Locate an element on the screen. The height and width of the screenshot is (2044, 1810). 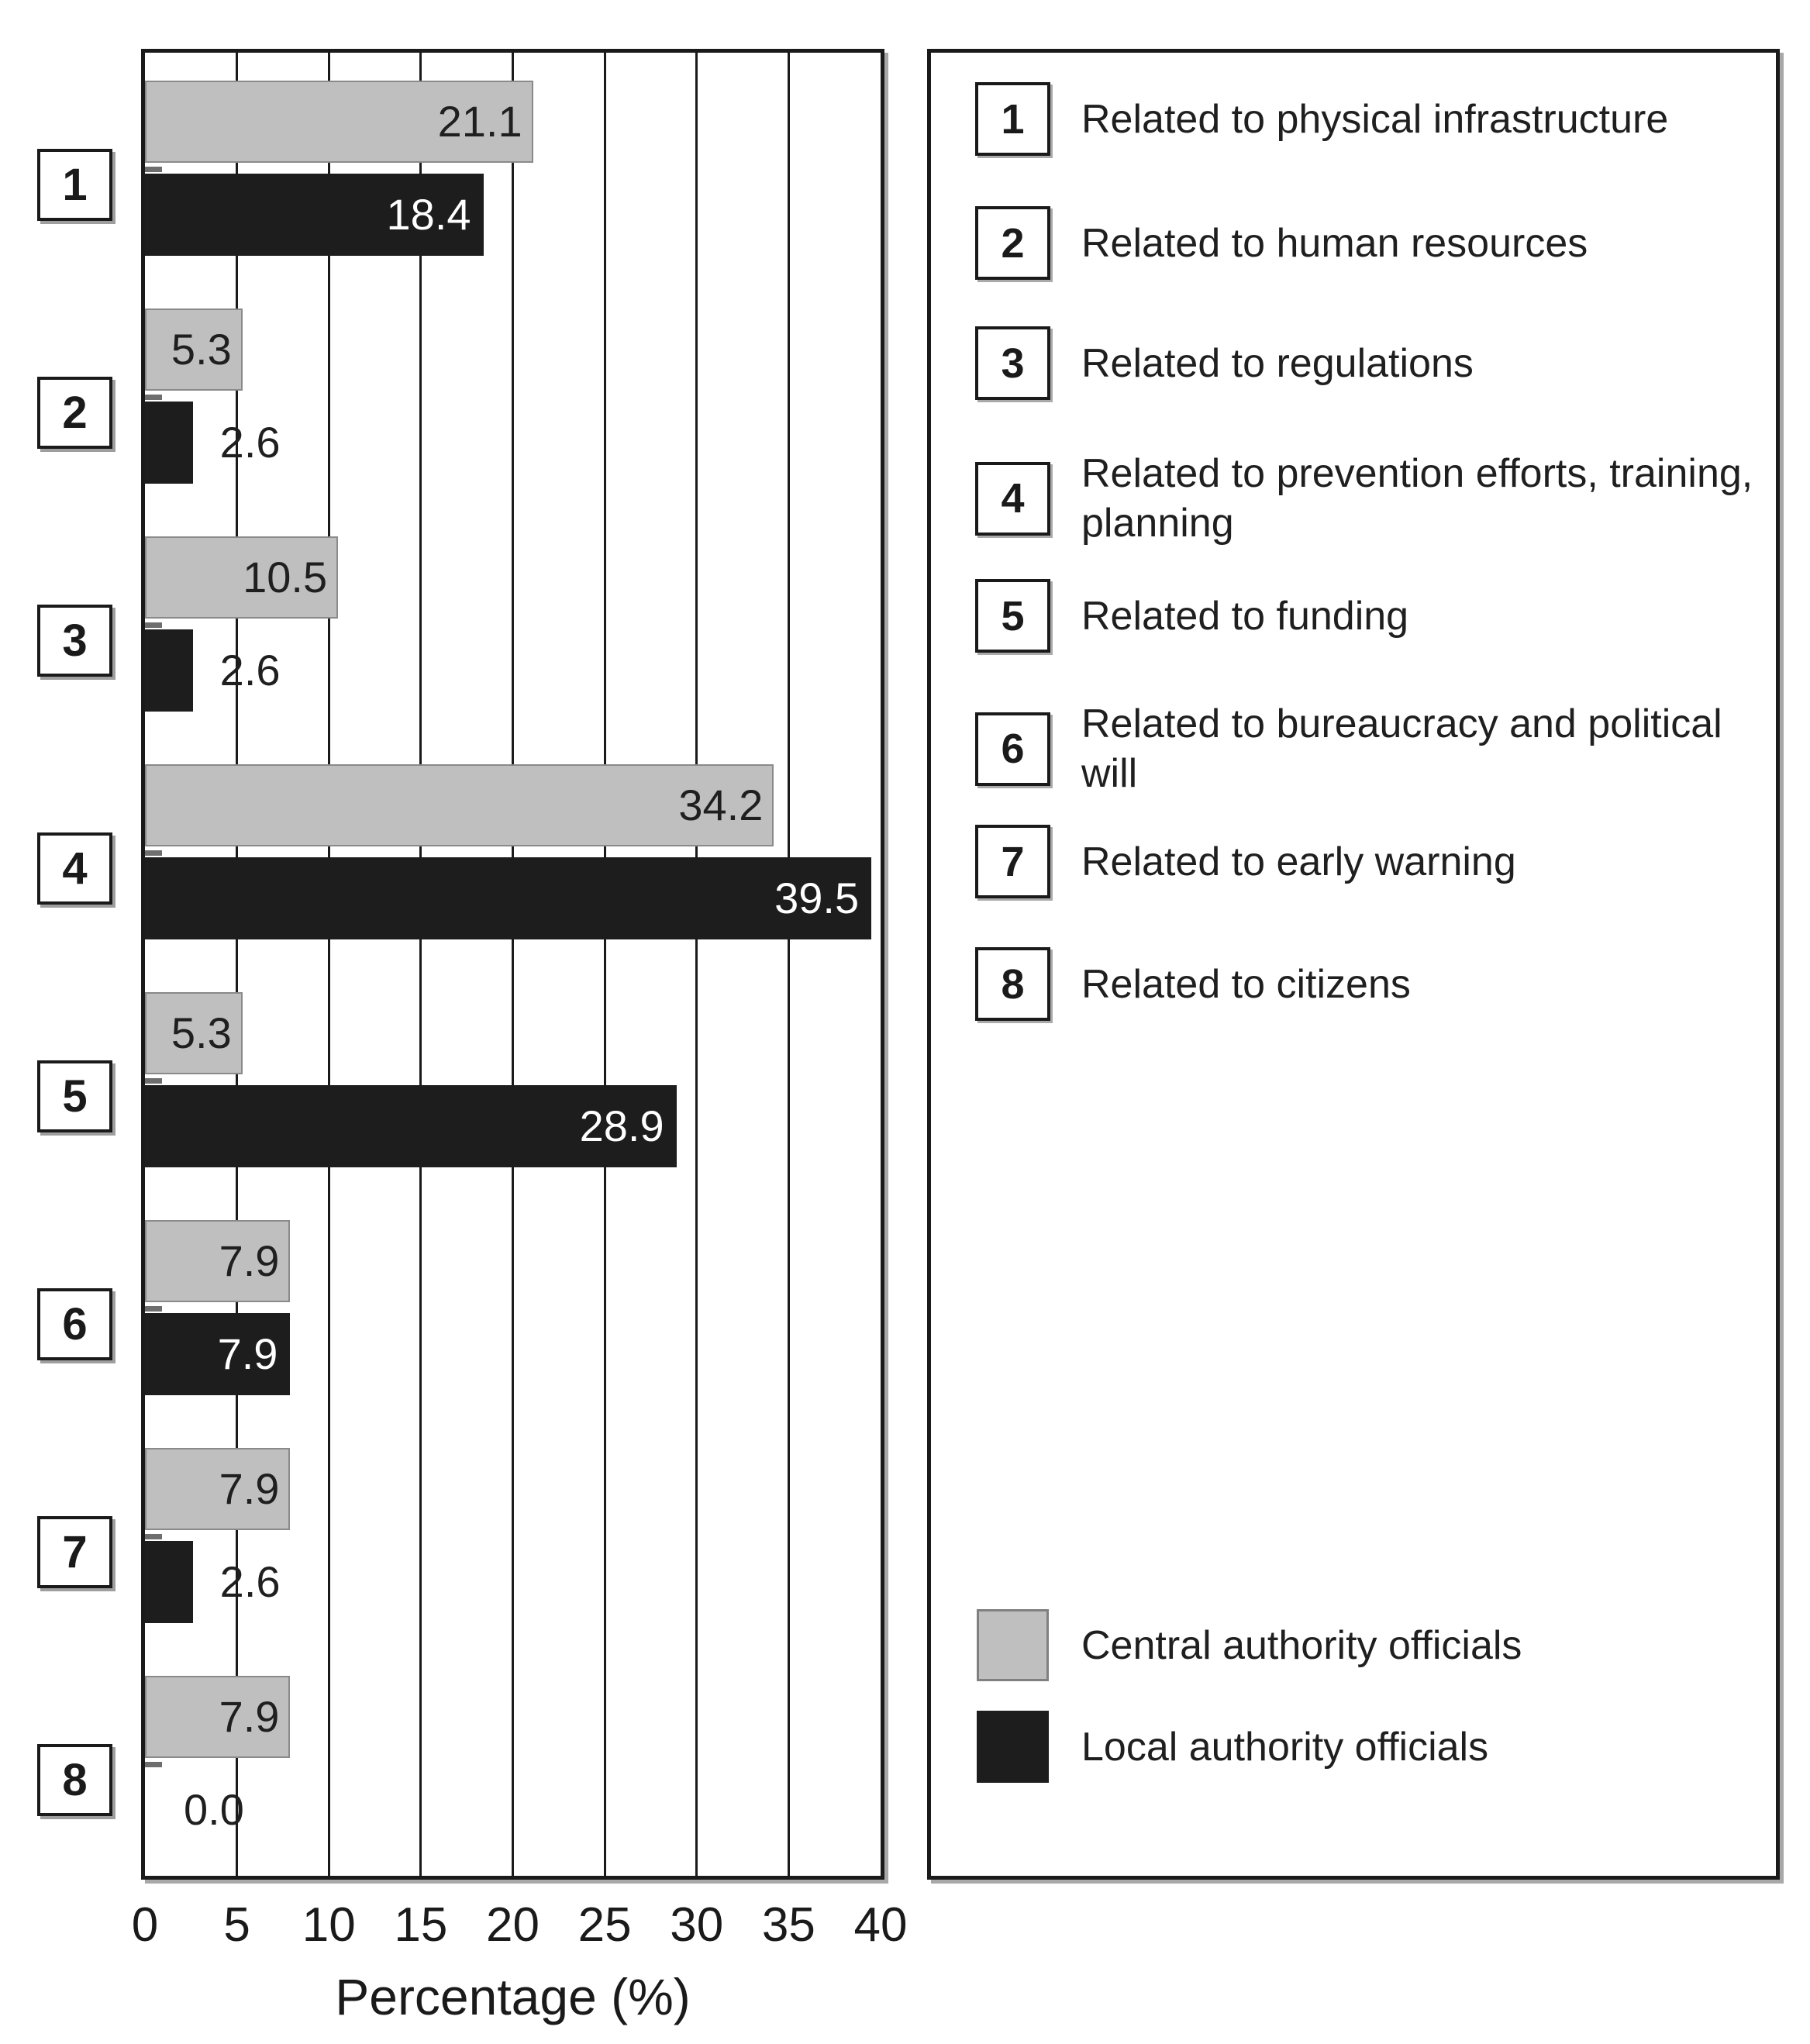
value-label-local-cat5: 28.9 is located at coordinates (622, 1125).